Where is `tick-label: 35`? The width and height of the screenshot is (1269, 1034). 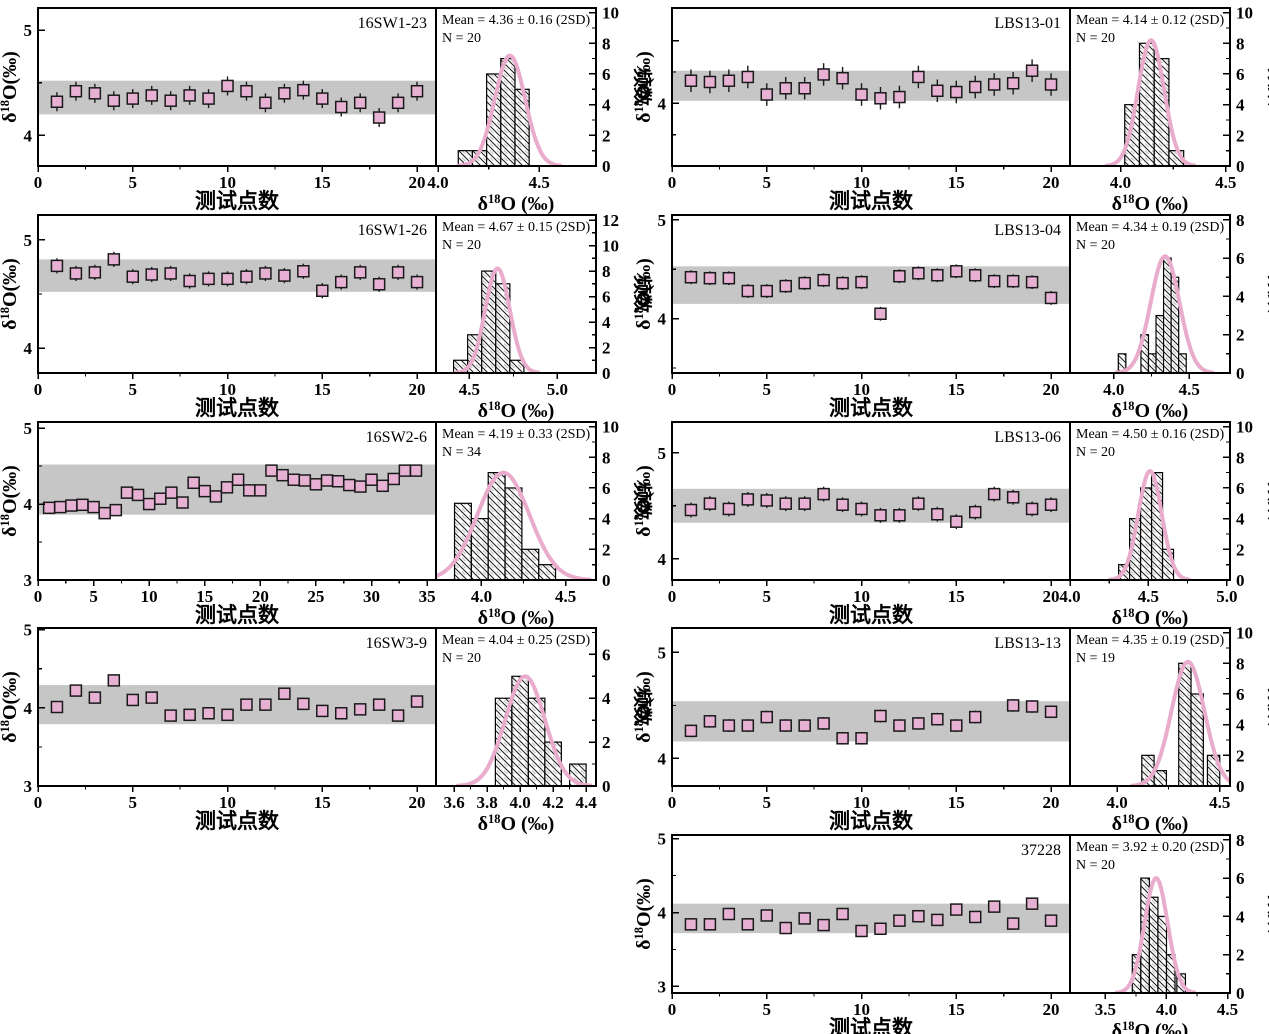
tick-label: 35 is located at coordinates (427, 596).